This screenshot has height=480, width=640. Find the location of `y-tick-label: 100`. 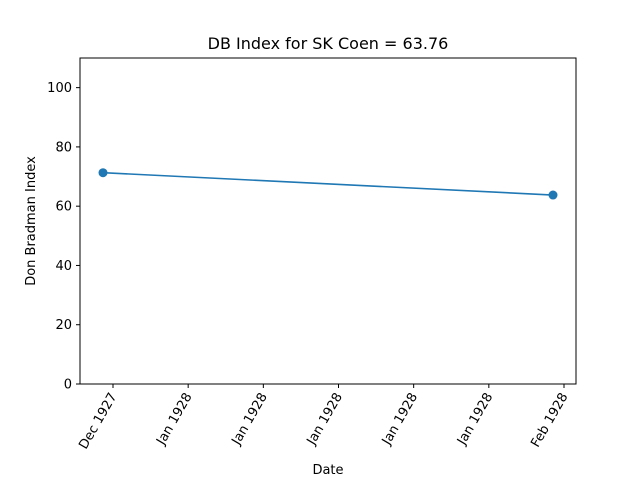

y-tick-label: 100 is located at coordinates (59, 88).